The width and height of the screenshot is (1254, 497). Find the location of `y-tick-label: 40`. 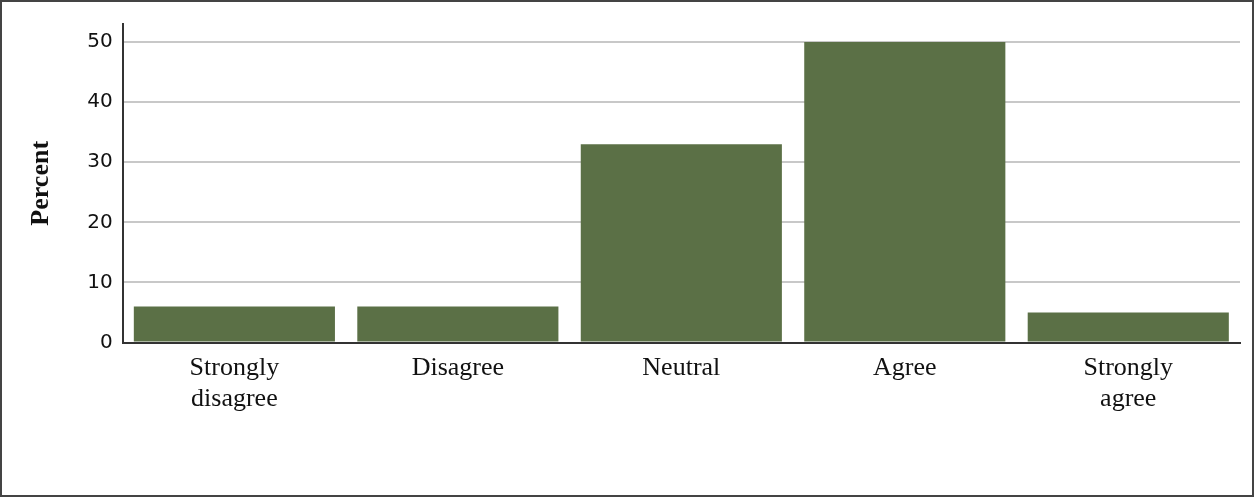

y-tick-label: 40 is located at coordinates (100, 100).